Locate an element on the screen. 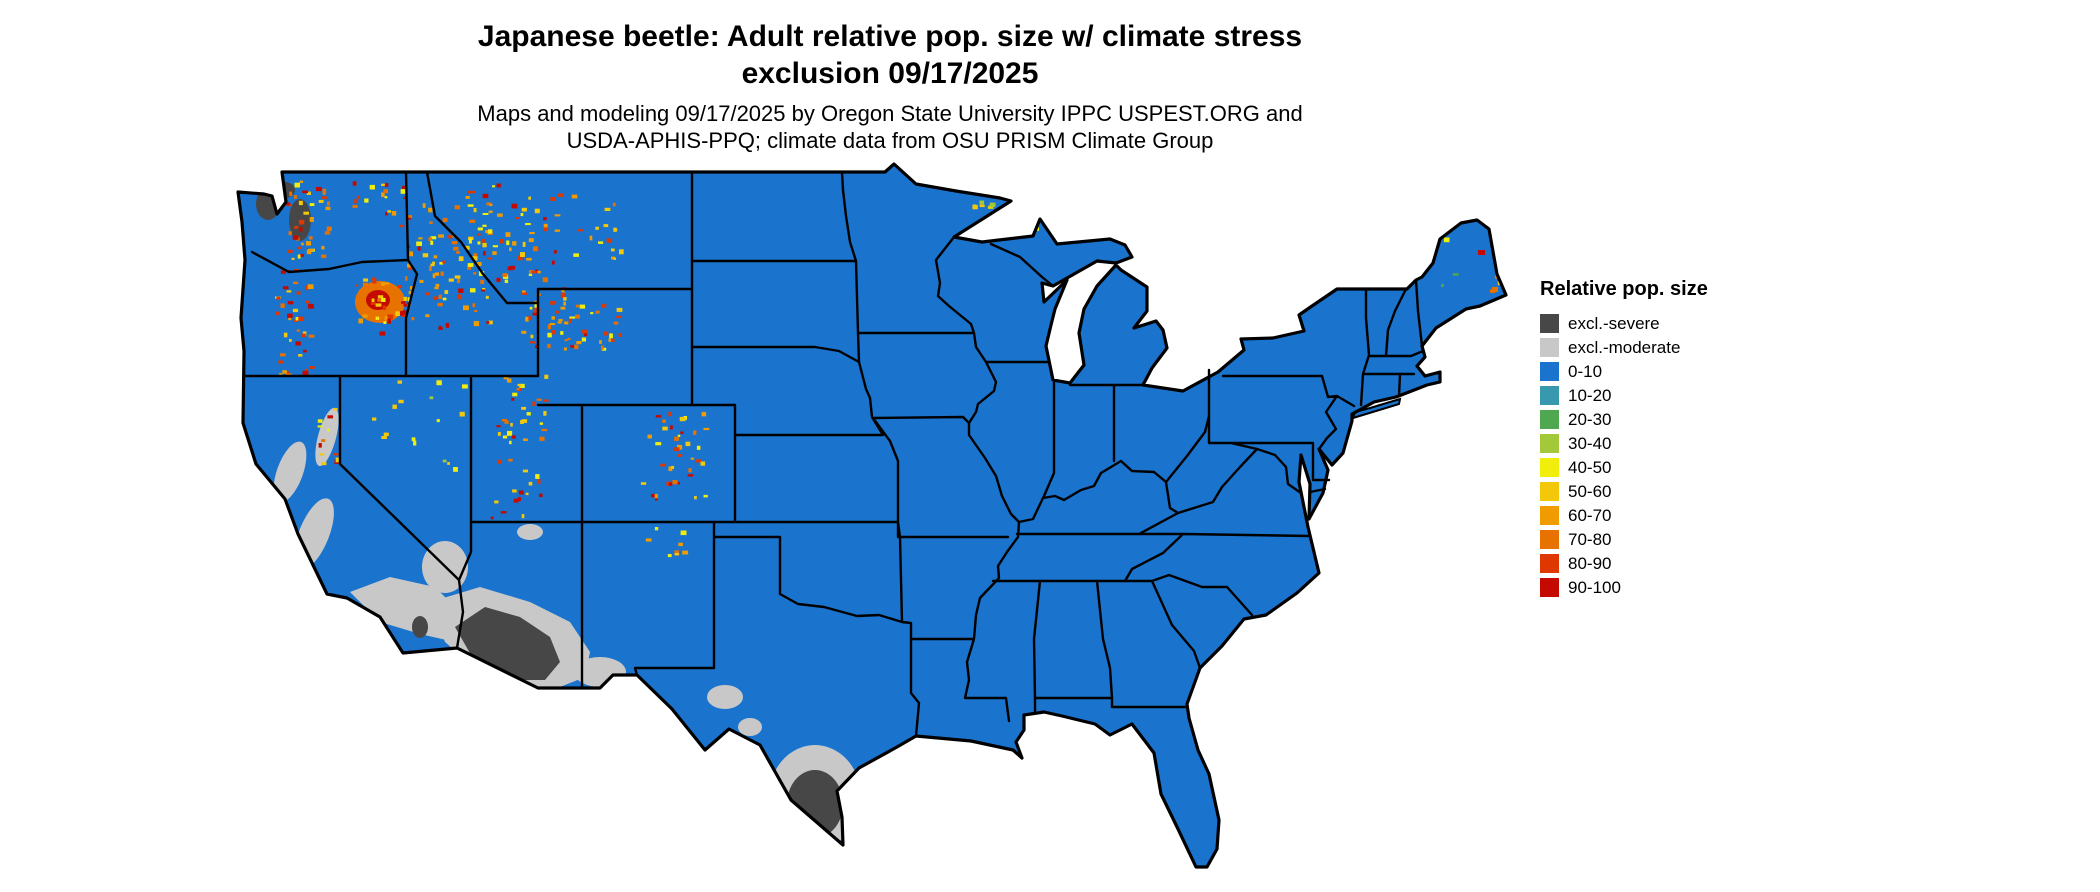  legend-item: 80-90 is located at coordinates (1670, 563).